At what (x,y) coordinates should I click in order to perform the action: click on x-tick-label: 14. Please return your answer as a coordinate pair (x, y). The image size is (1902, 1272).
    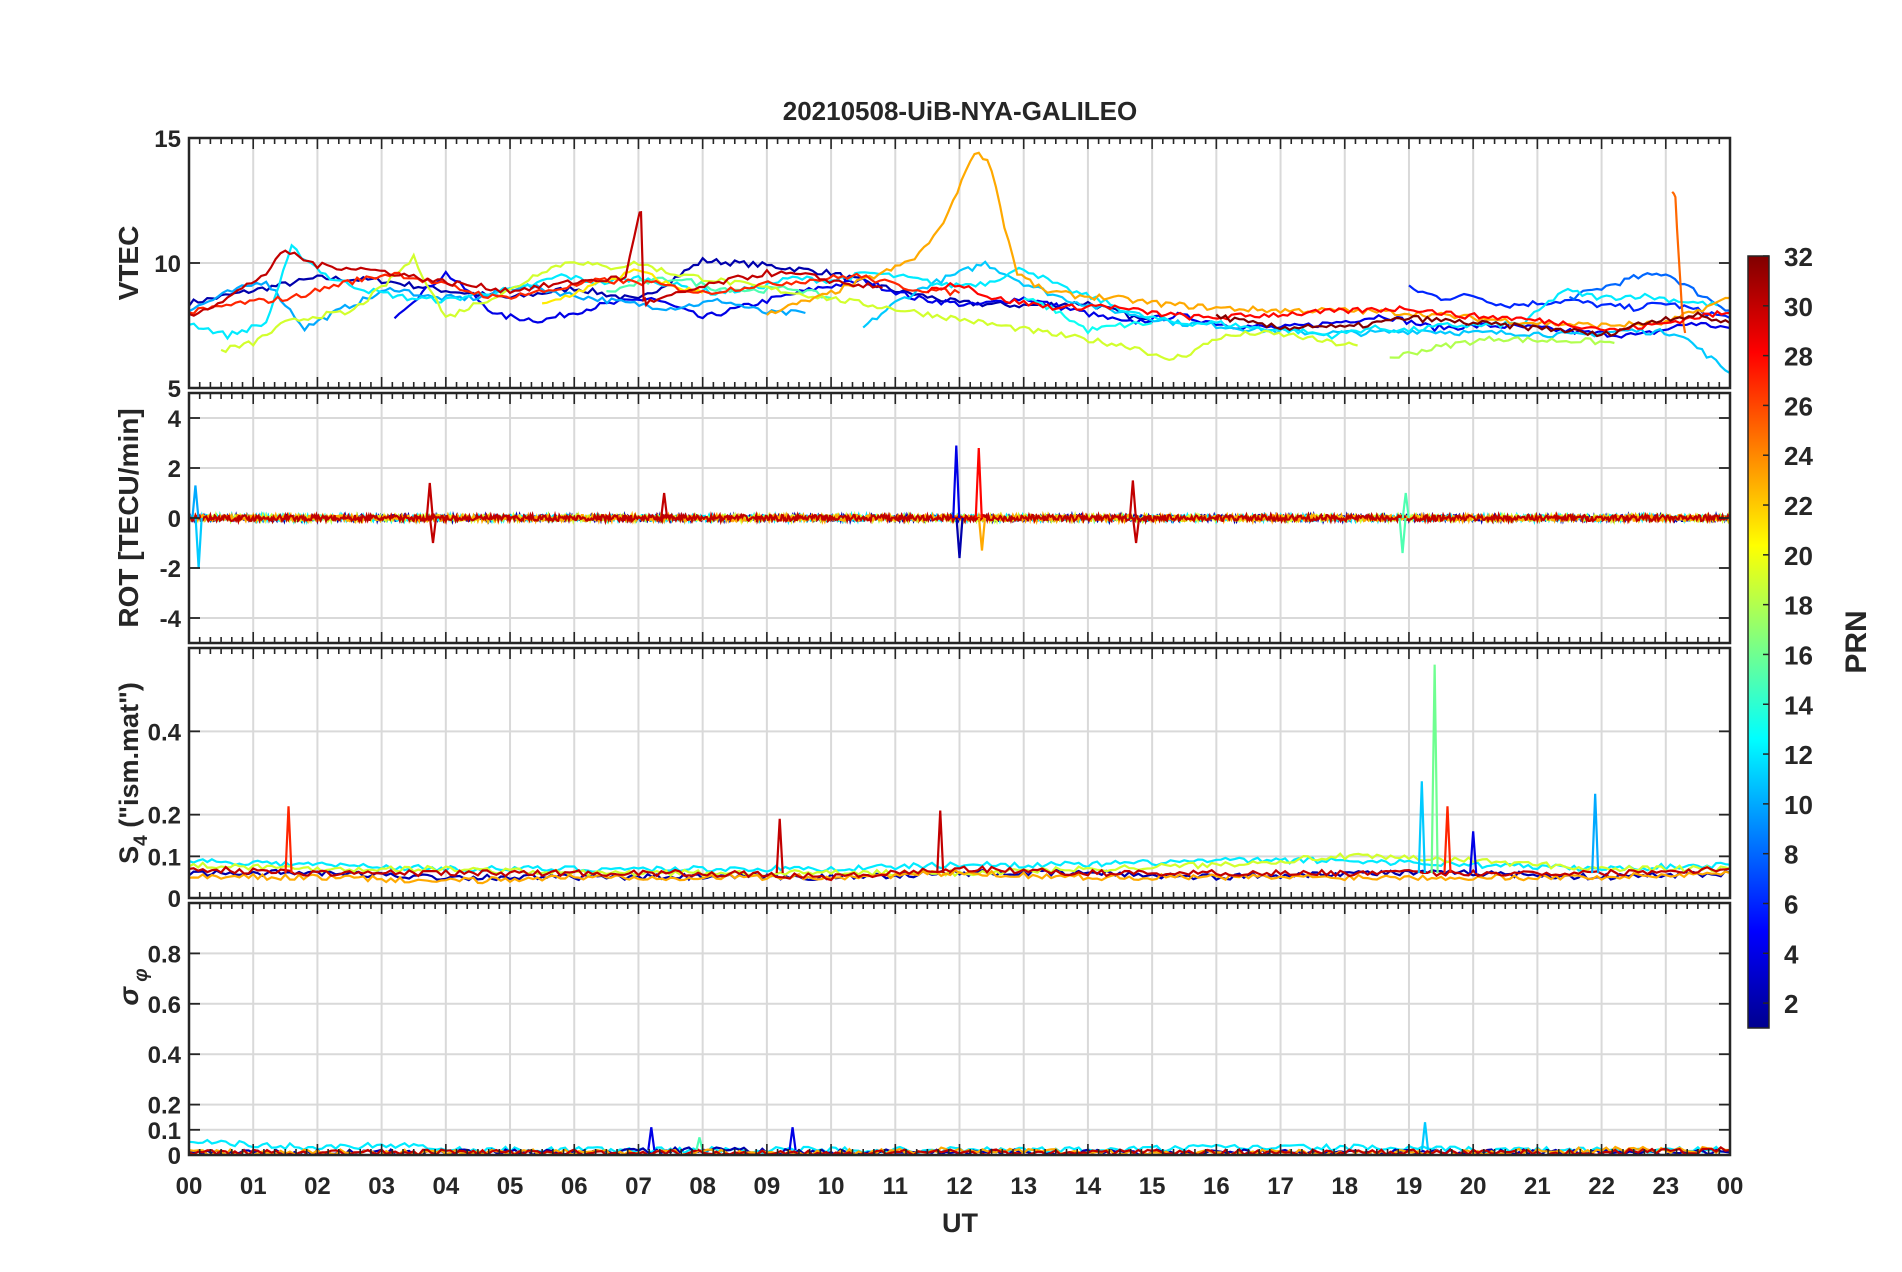
    Looking at the image, I should click on (1088, 1186).